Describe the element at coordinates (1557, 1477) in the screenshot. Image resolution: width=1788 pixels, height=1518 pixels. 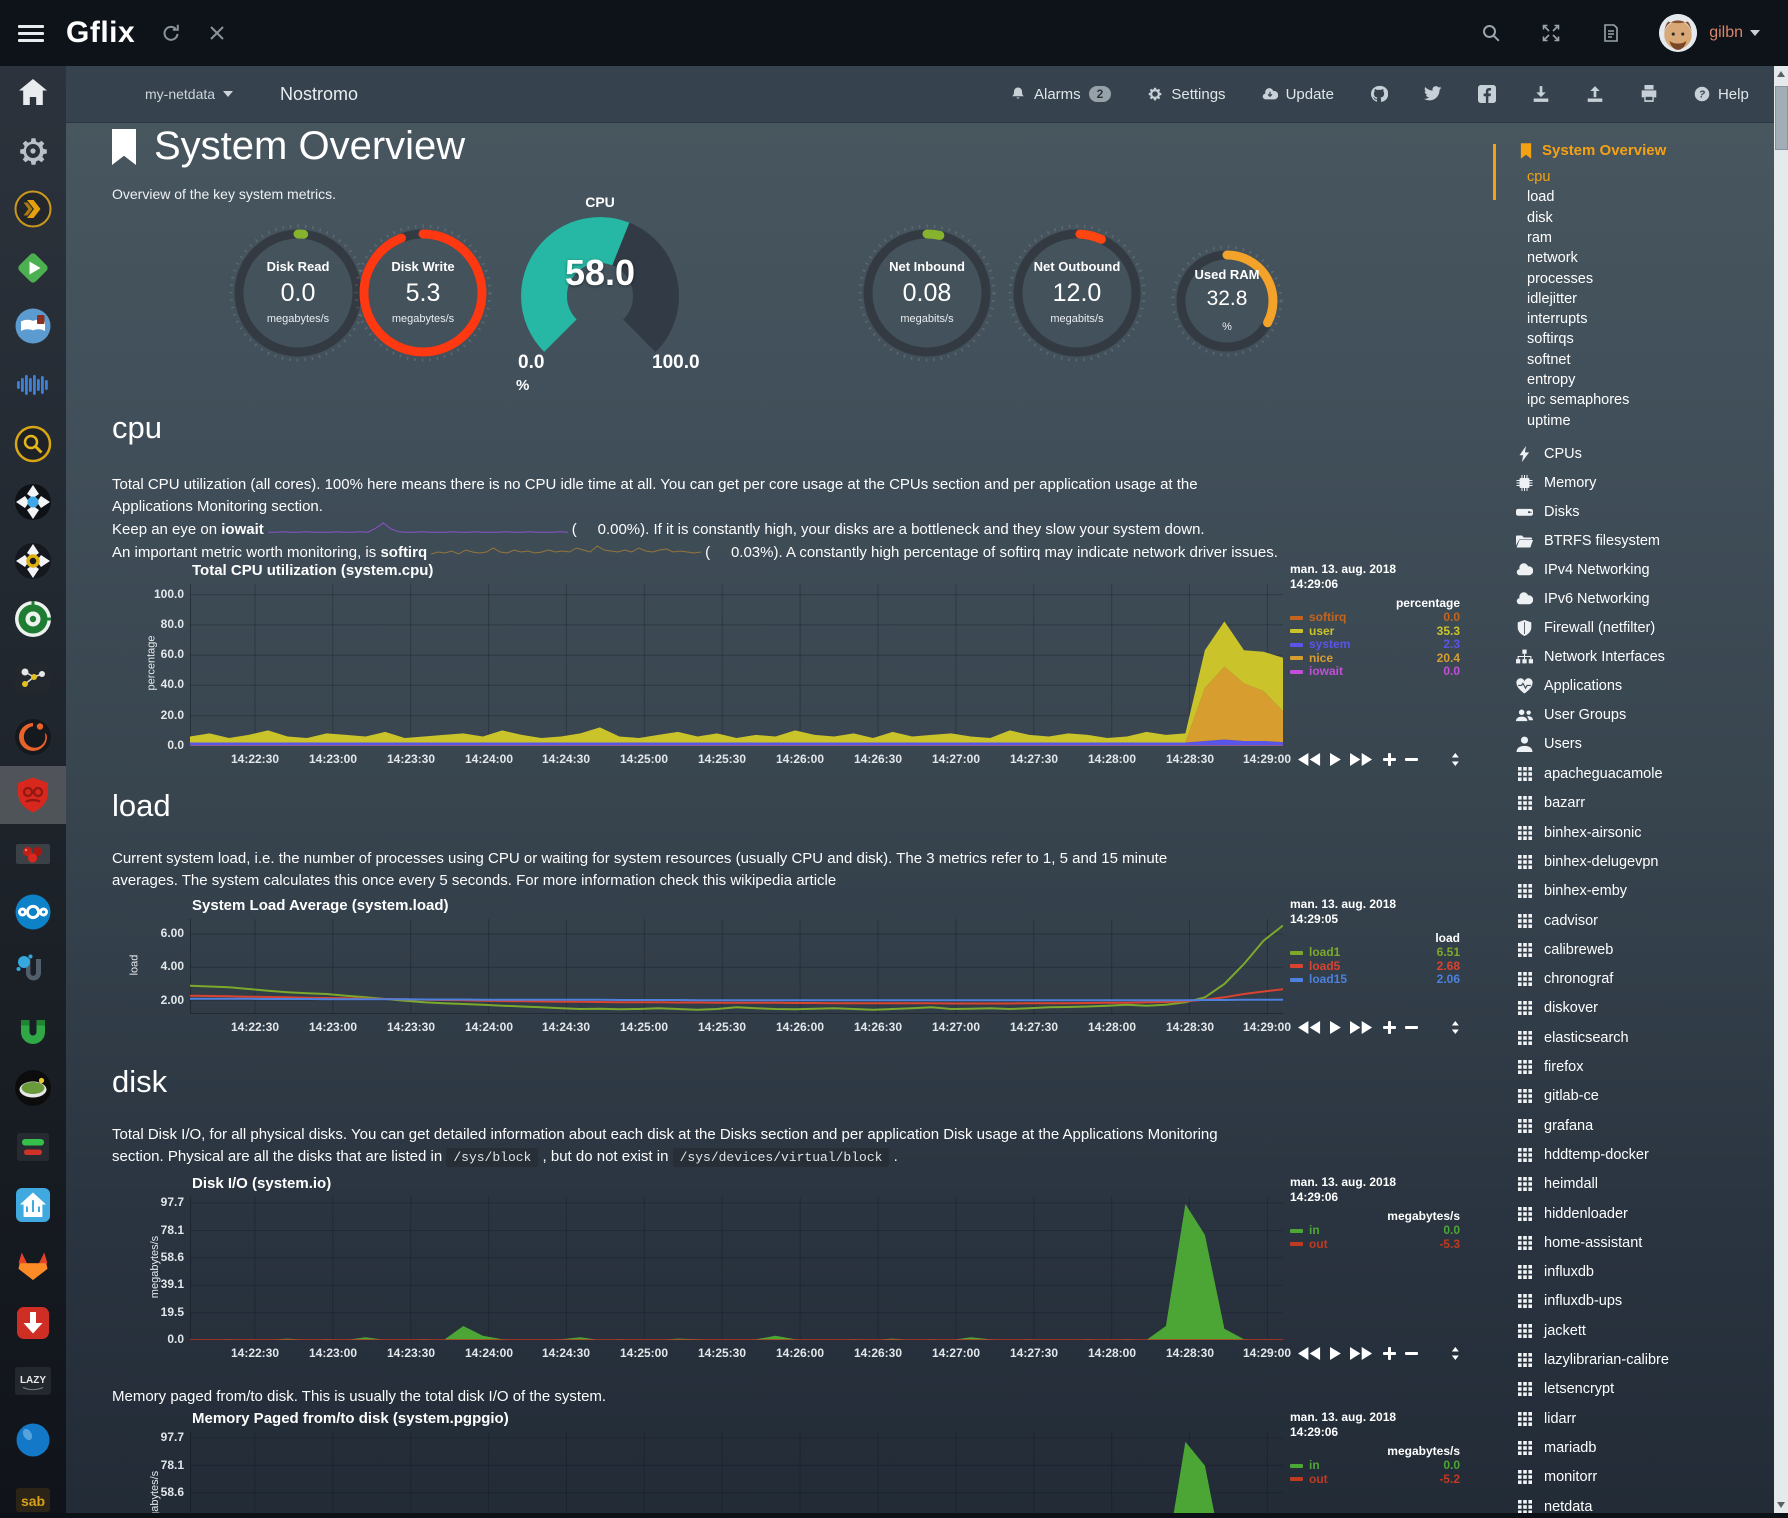
I see `sidebar-app-monitorr: monitorr` at that location.